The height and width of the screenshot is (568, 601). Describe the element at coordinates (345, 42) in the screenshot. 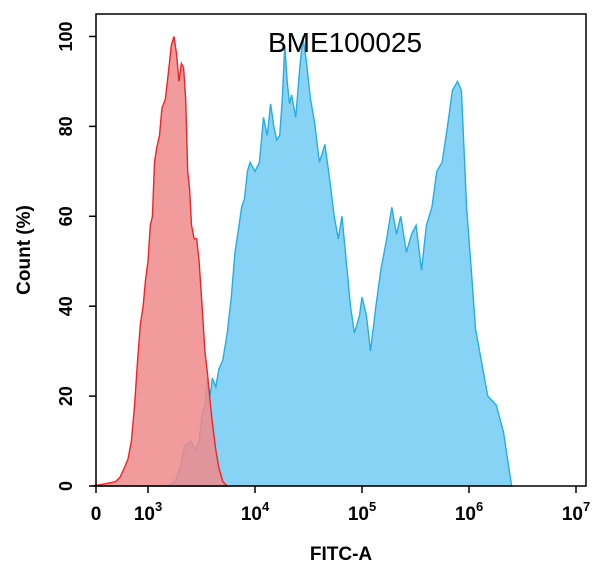

I see `chart-title: BME100025` at that location.